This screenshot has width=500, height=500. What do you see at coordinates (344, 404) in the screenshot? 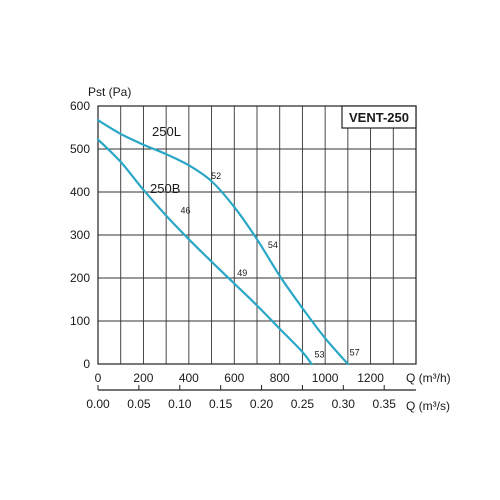
I see `x2-tick-label: 0.30` at bounding box center [344, 404].